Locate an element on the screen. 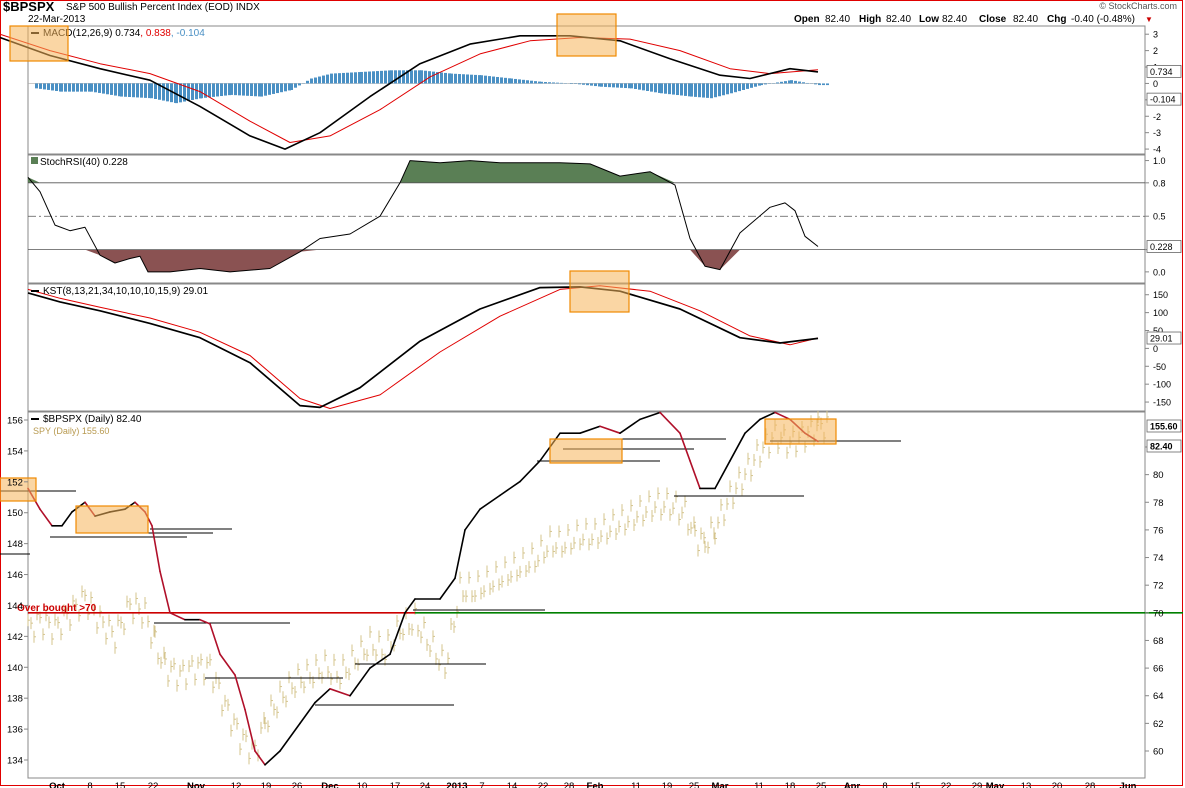  low-value: 82.40 is located at coordinates (954, 19).